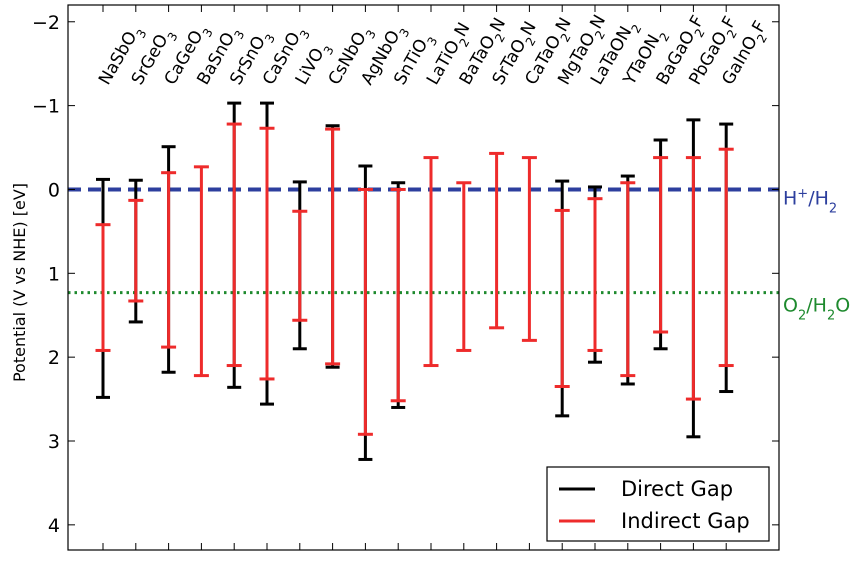  Describe the element at coordinates (562, 298) in the screenshot. I see `errorbar-indirect-gap-mgtao2n` at that location.